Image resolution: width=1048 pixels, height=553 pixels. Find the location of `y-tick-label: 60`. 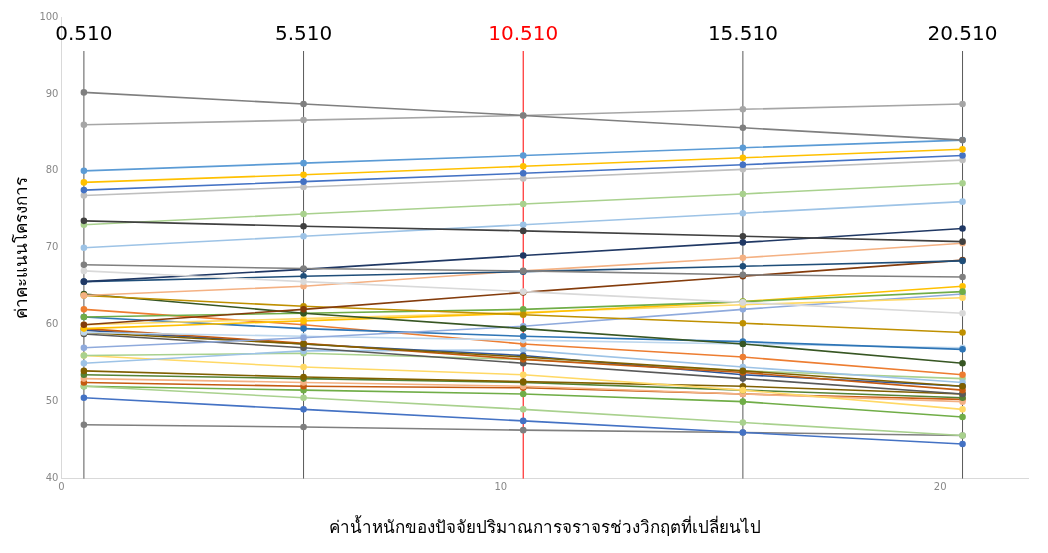

y-tick-label: 60 is located at coordinates (52, 324).